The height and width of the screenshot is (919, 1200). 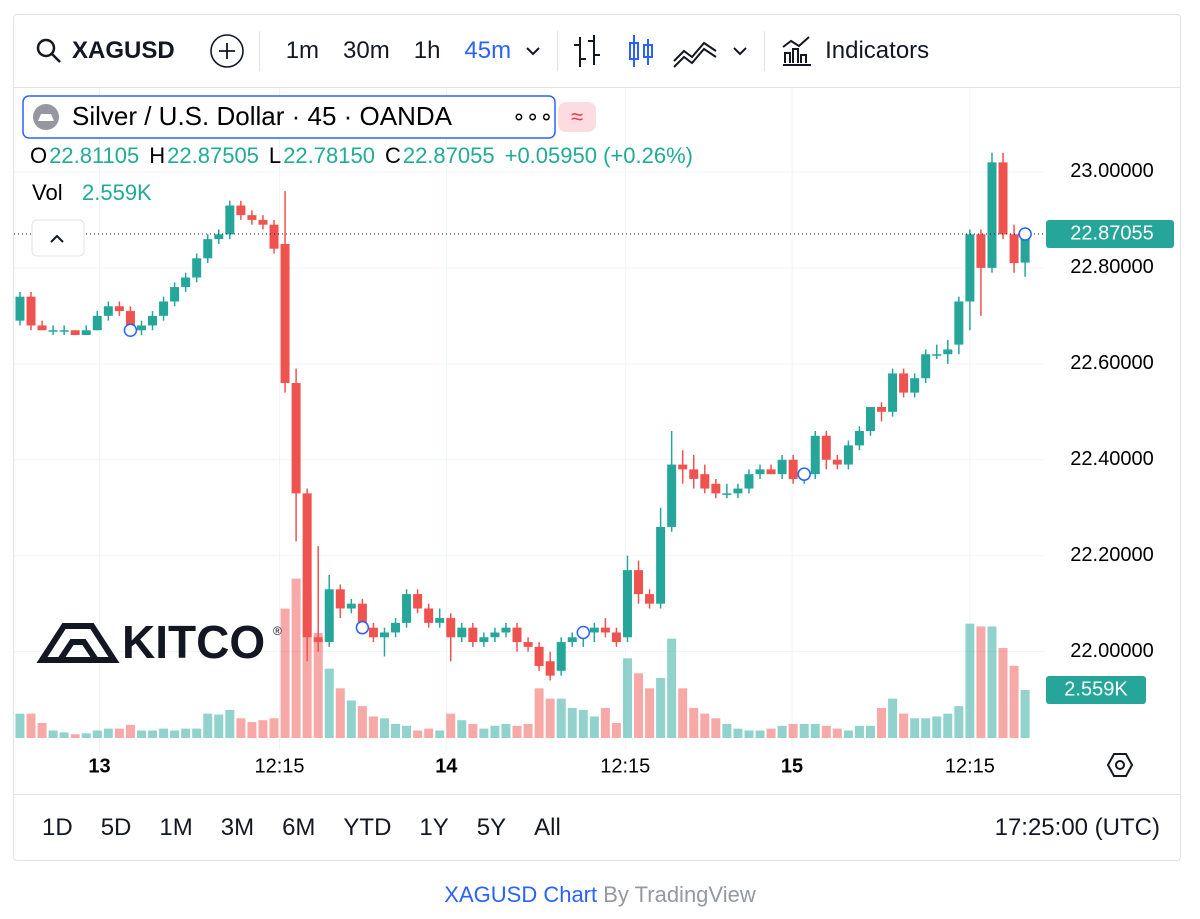 I want to click on range-button: 6M, so click(x=299, y=827).